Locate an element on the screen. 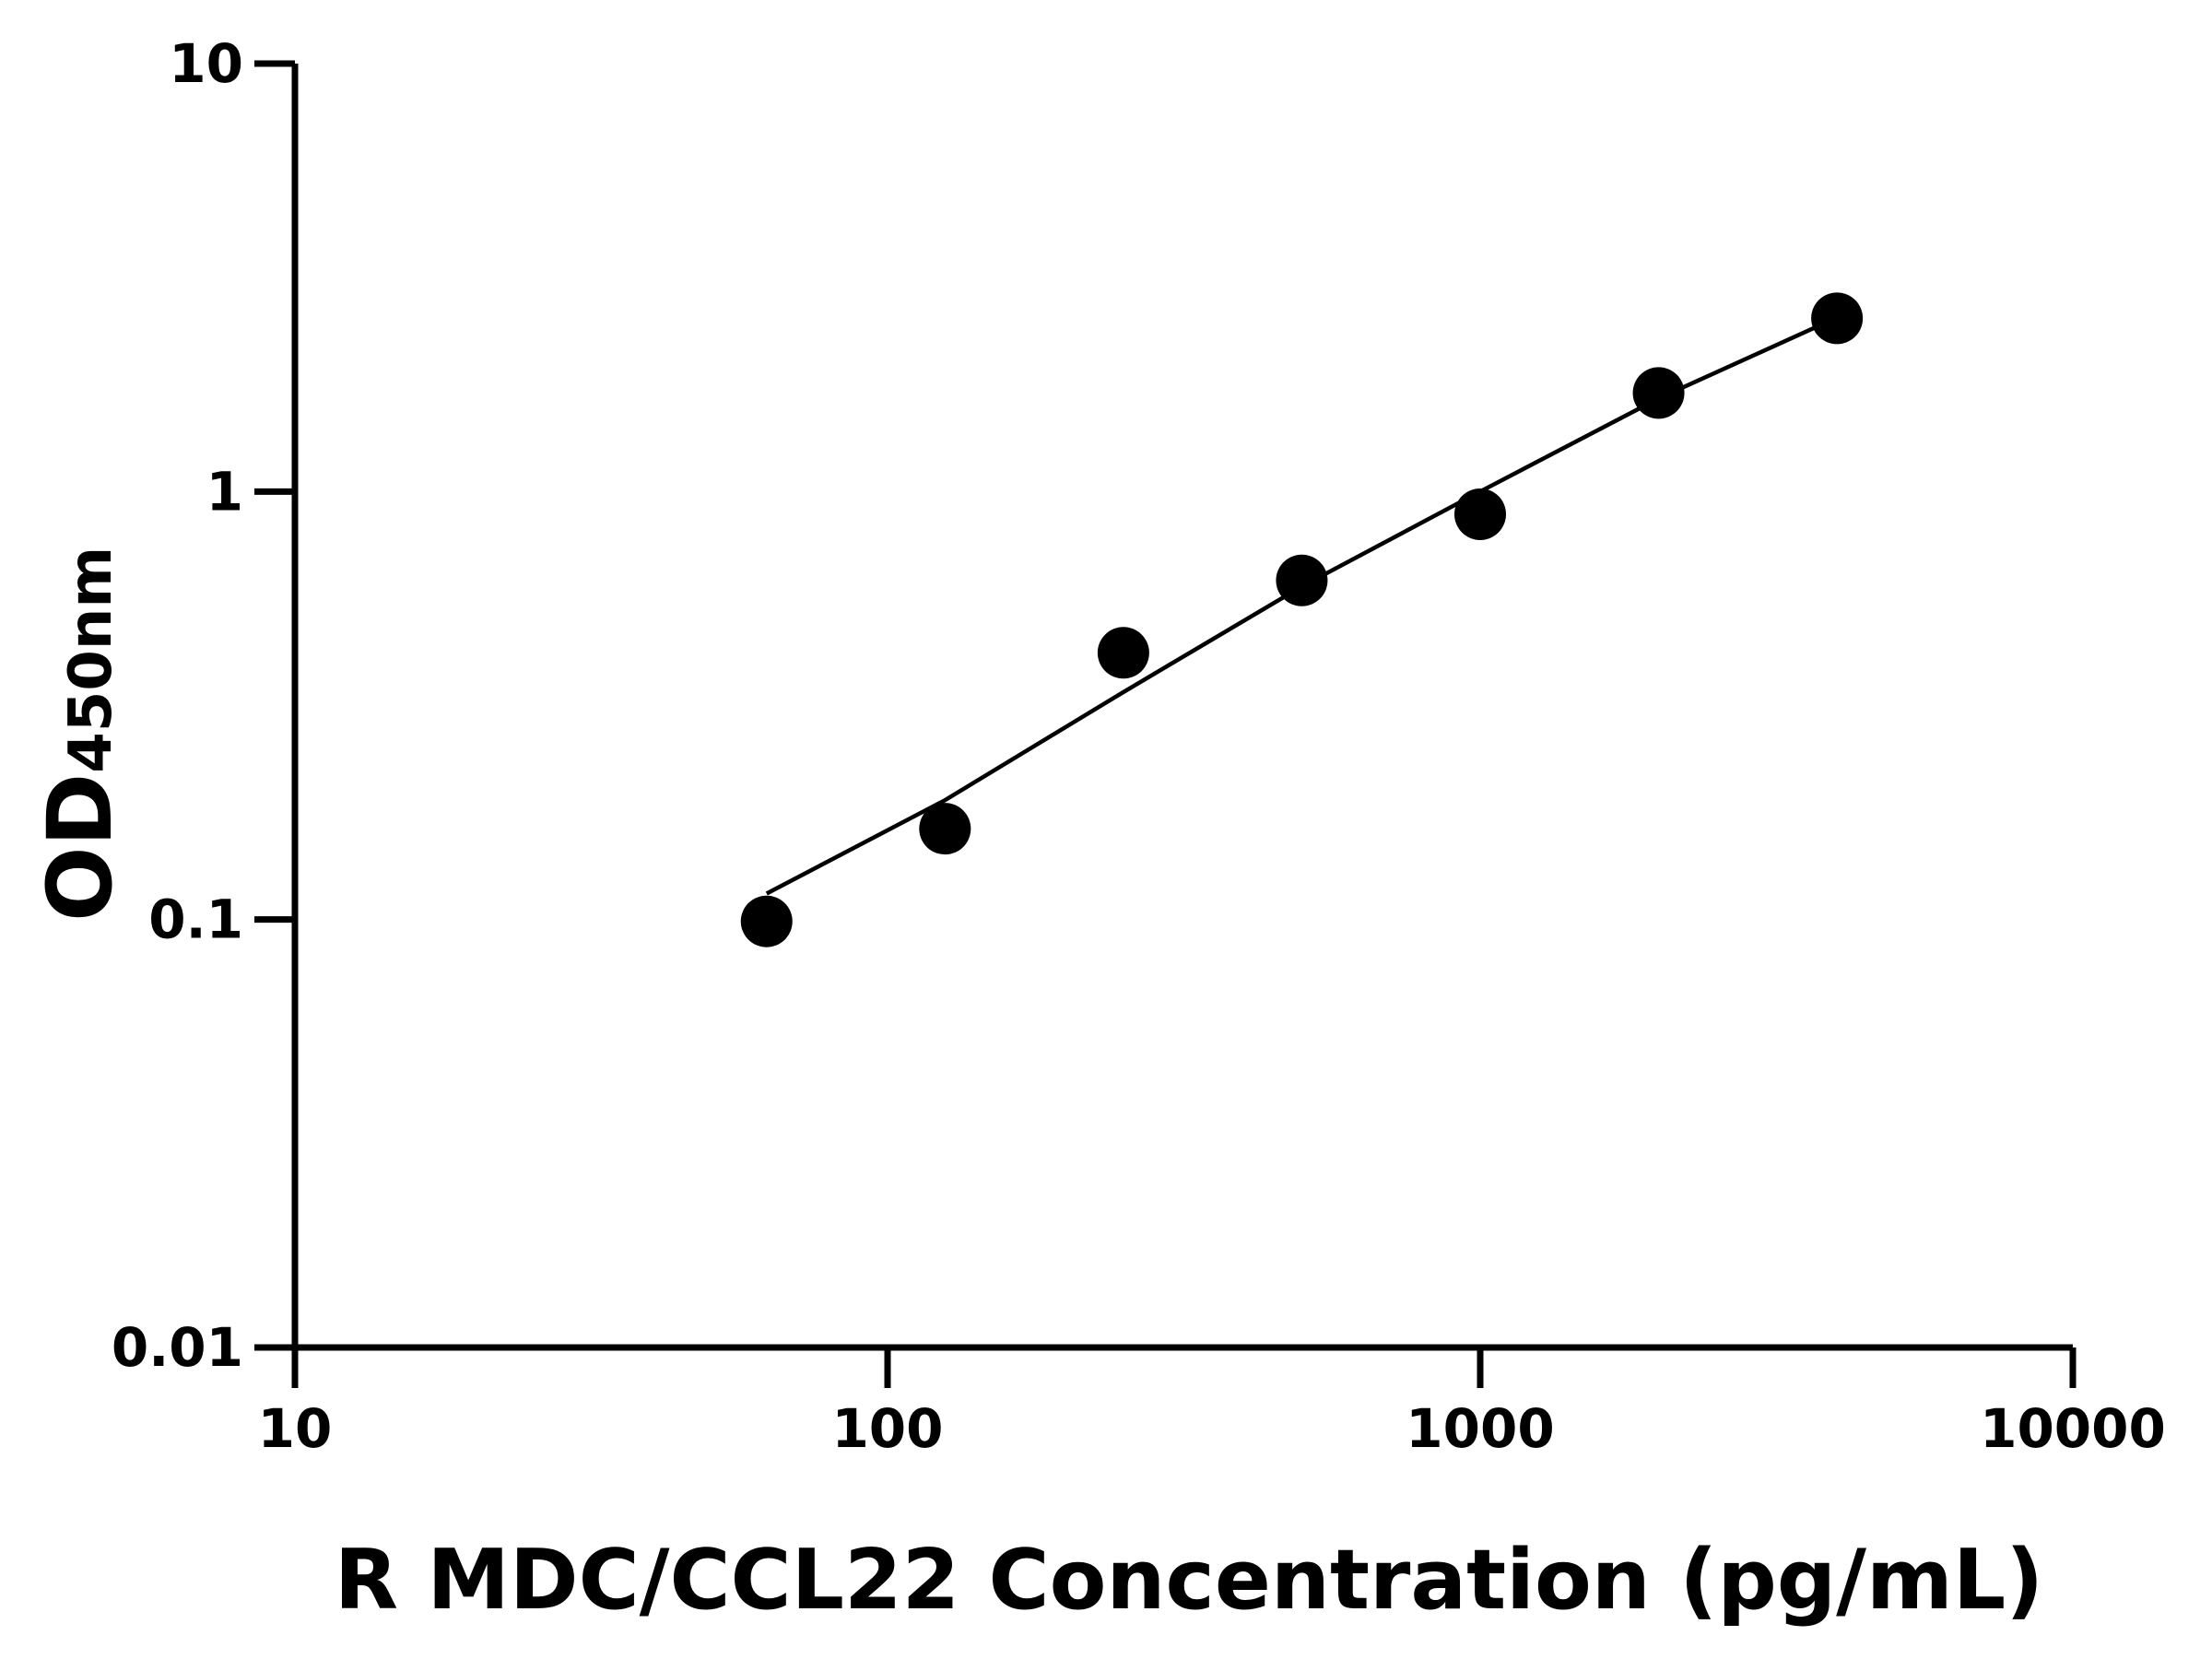  y-axis-label: OD450nm is located at coordinates (80, 734).